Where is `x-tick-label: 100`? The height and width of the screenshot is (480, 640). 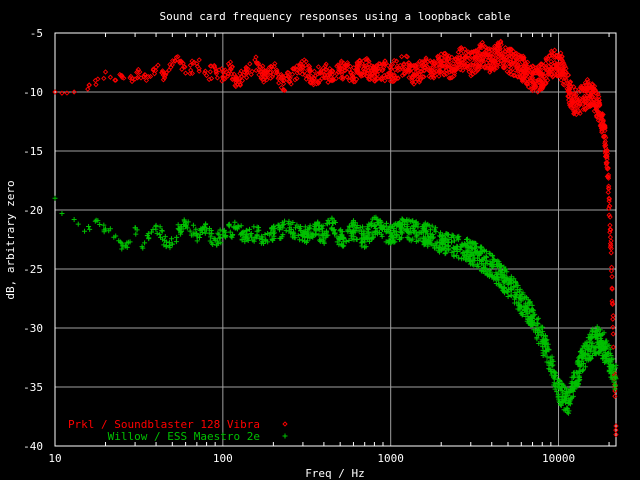
x-tick-label: 100 is located at coordinates (223, 458).